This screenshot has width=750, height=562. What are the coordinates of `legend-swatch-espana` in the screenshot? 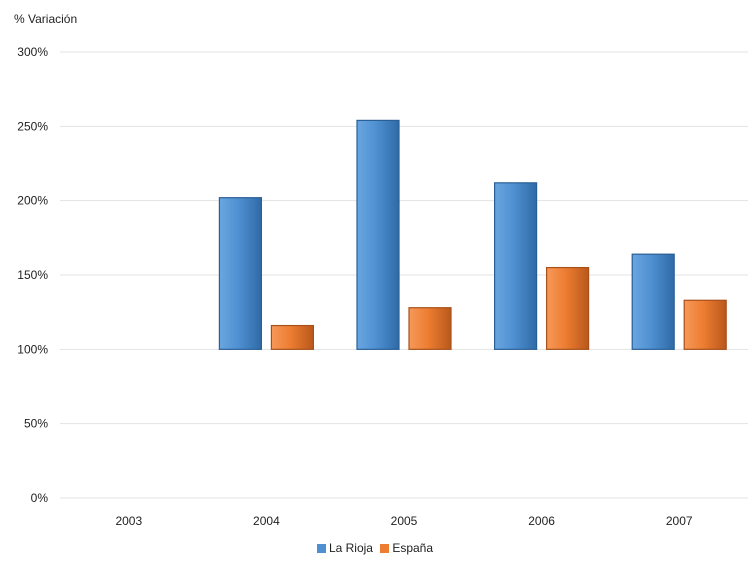 It's located at (385, 548).